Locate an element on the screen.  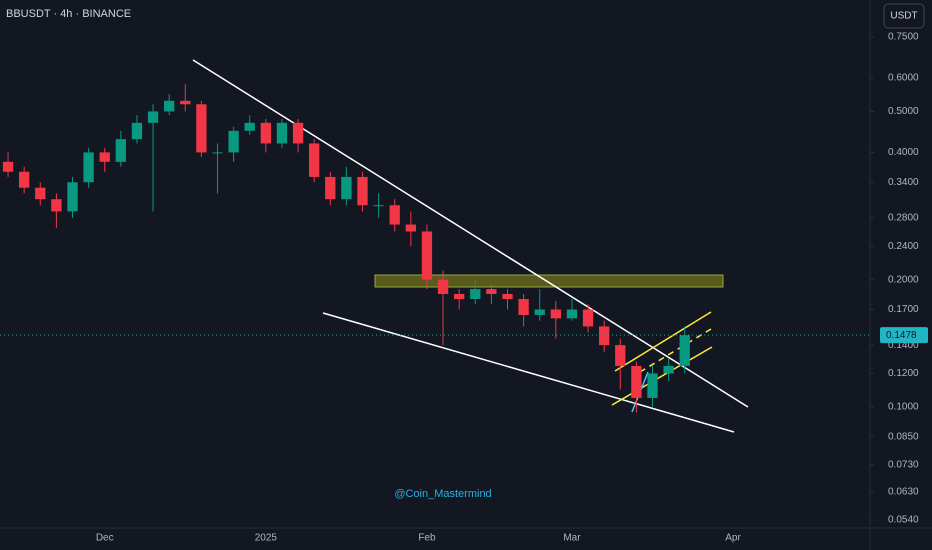
y-tick-label: 0.2000 is located at coordinates (903, 279).